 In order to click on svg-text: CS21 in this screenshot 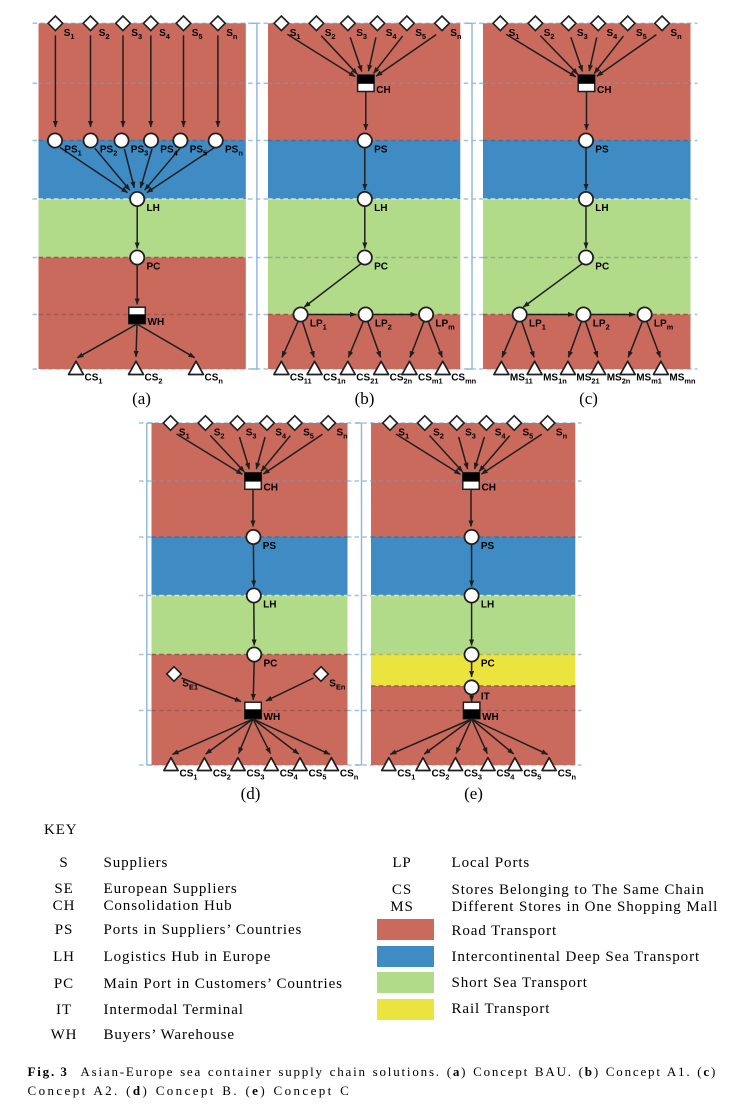, I will do `click(367, 379)`.